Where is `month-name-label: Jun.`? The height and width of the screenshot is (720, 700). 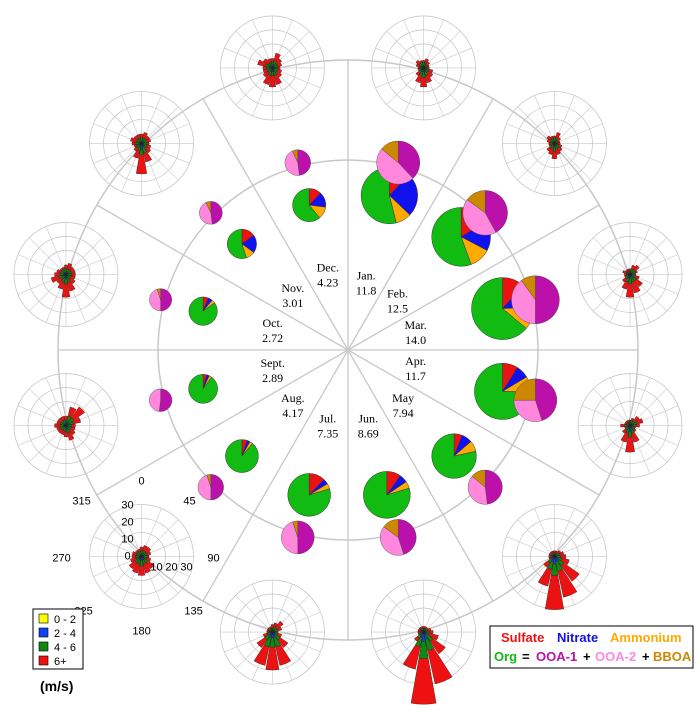 month-name-label: Jun. is located at coordinates (368, 418).